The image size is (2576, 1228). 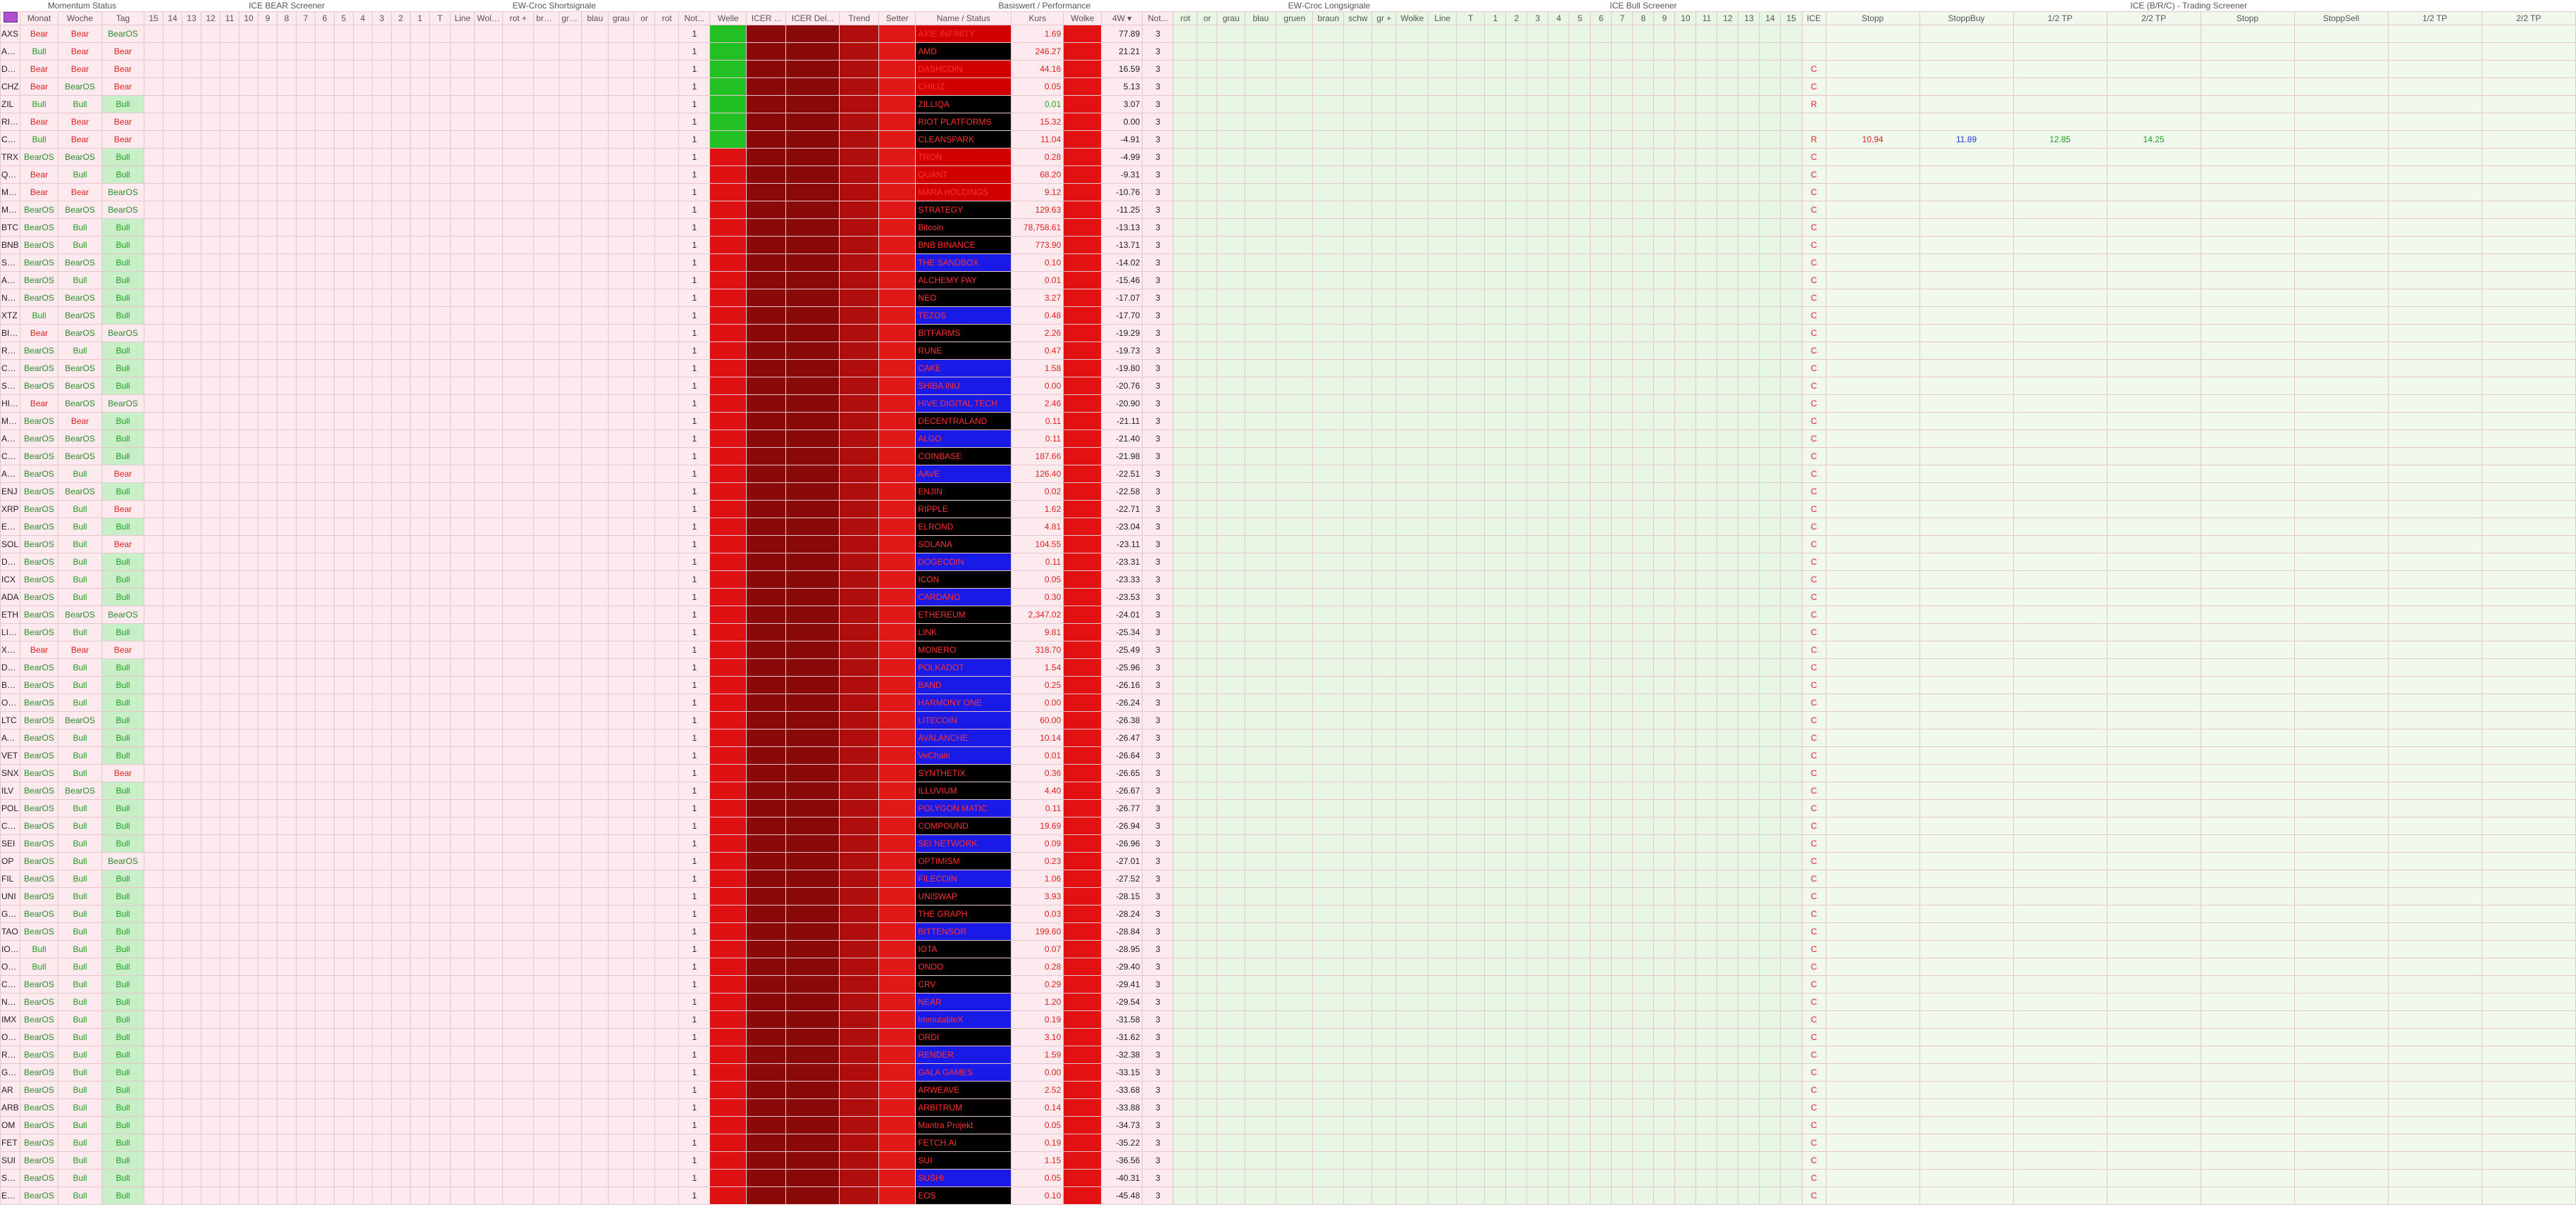 What do you see at coordinates (694, 527) in the screenshot?
I see `cell-s: 1` at bounding box center [694, 527].